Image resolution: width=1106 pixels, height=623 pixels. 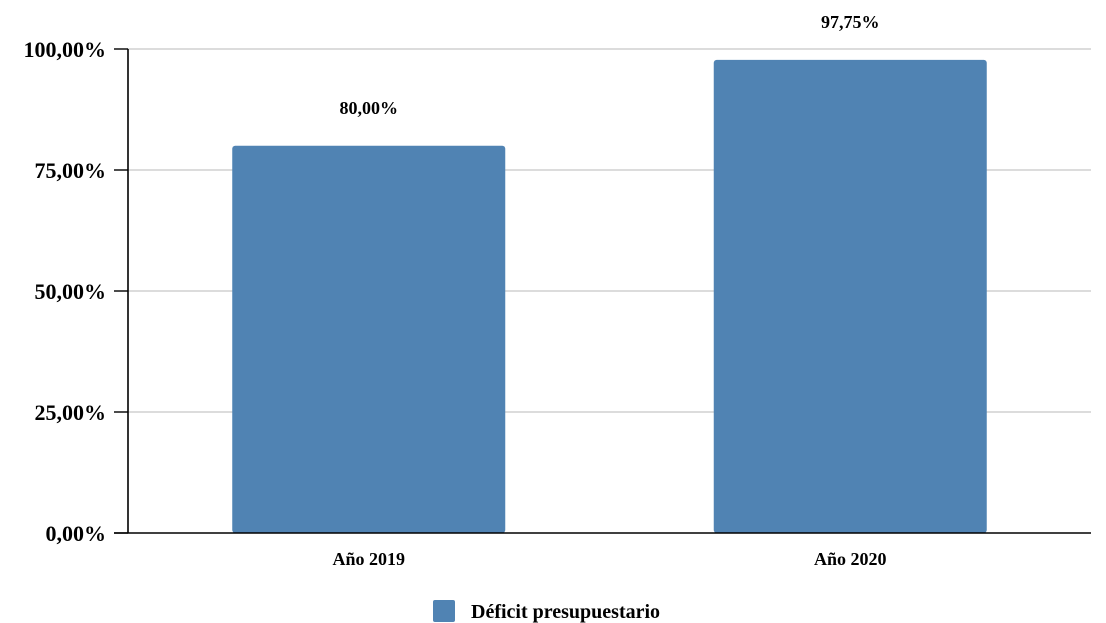 What do you see at coordinates (369, 108) in the screenshot?
I see `data-label: 80,00%` at bounding box center [369, 108].